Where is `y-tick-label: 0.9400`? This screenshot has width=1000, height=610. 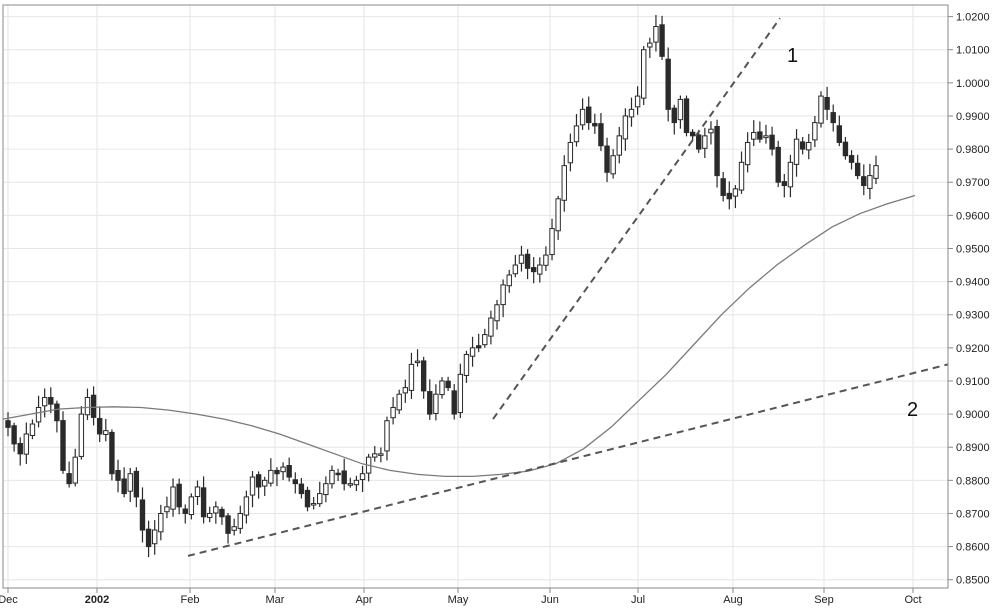
y-tick-label: 0.9400 is located at coordinates (973, 283).